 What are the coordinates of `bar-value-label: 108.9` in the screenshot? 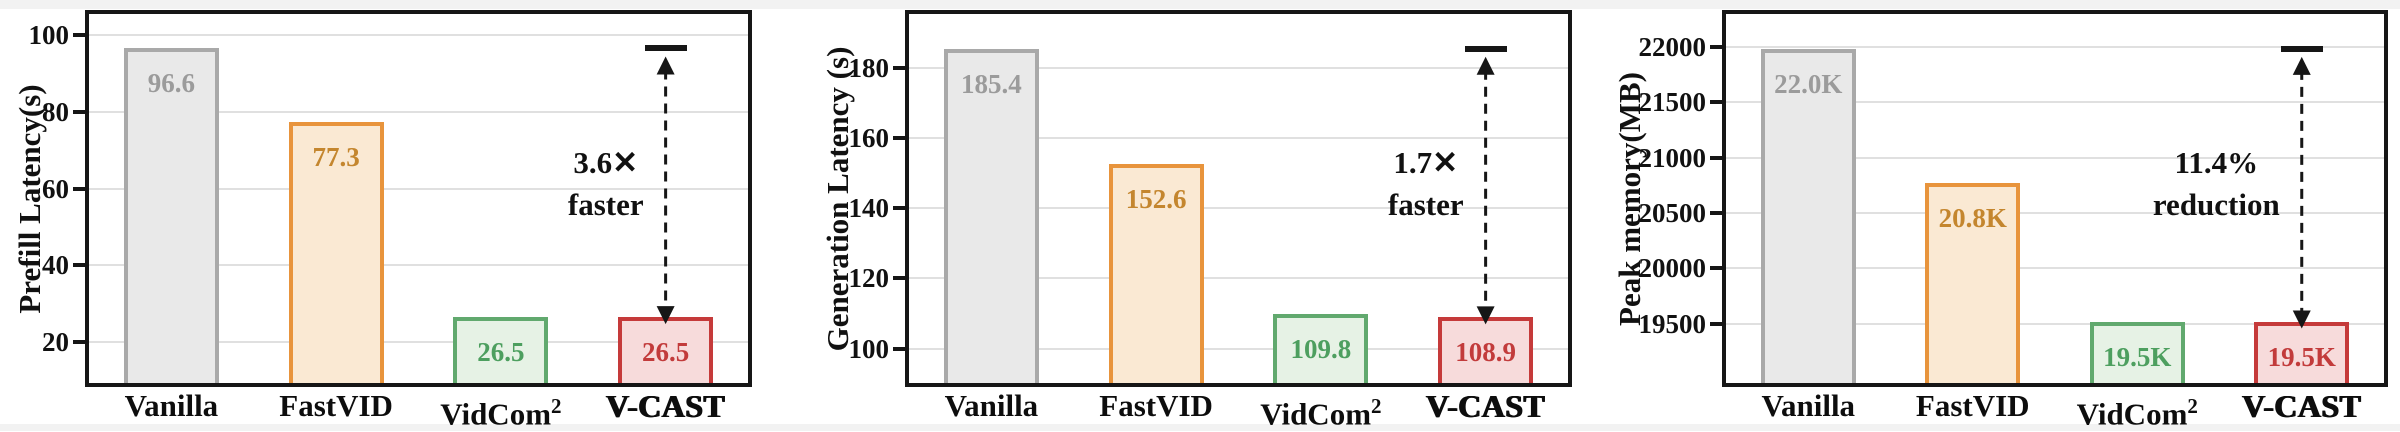 It's located at (1485, 352).